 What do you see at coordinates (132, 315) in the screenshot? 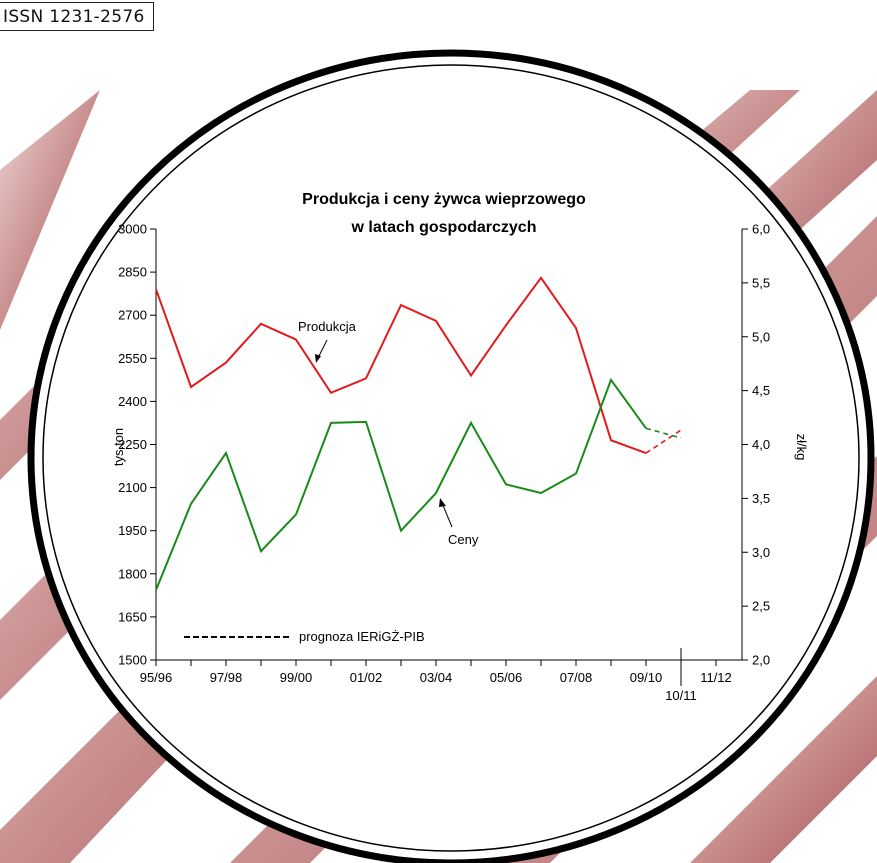
I see `y-tick-label-left: 2700` at bounding box center [132, 315].